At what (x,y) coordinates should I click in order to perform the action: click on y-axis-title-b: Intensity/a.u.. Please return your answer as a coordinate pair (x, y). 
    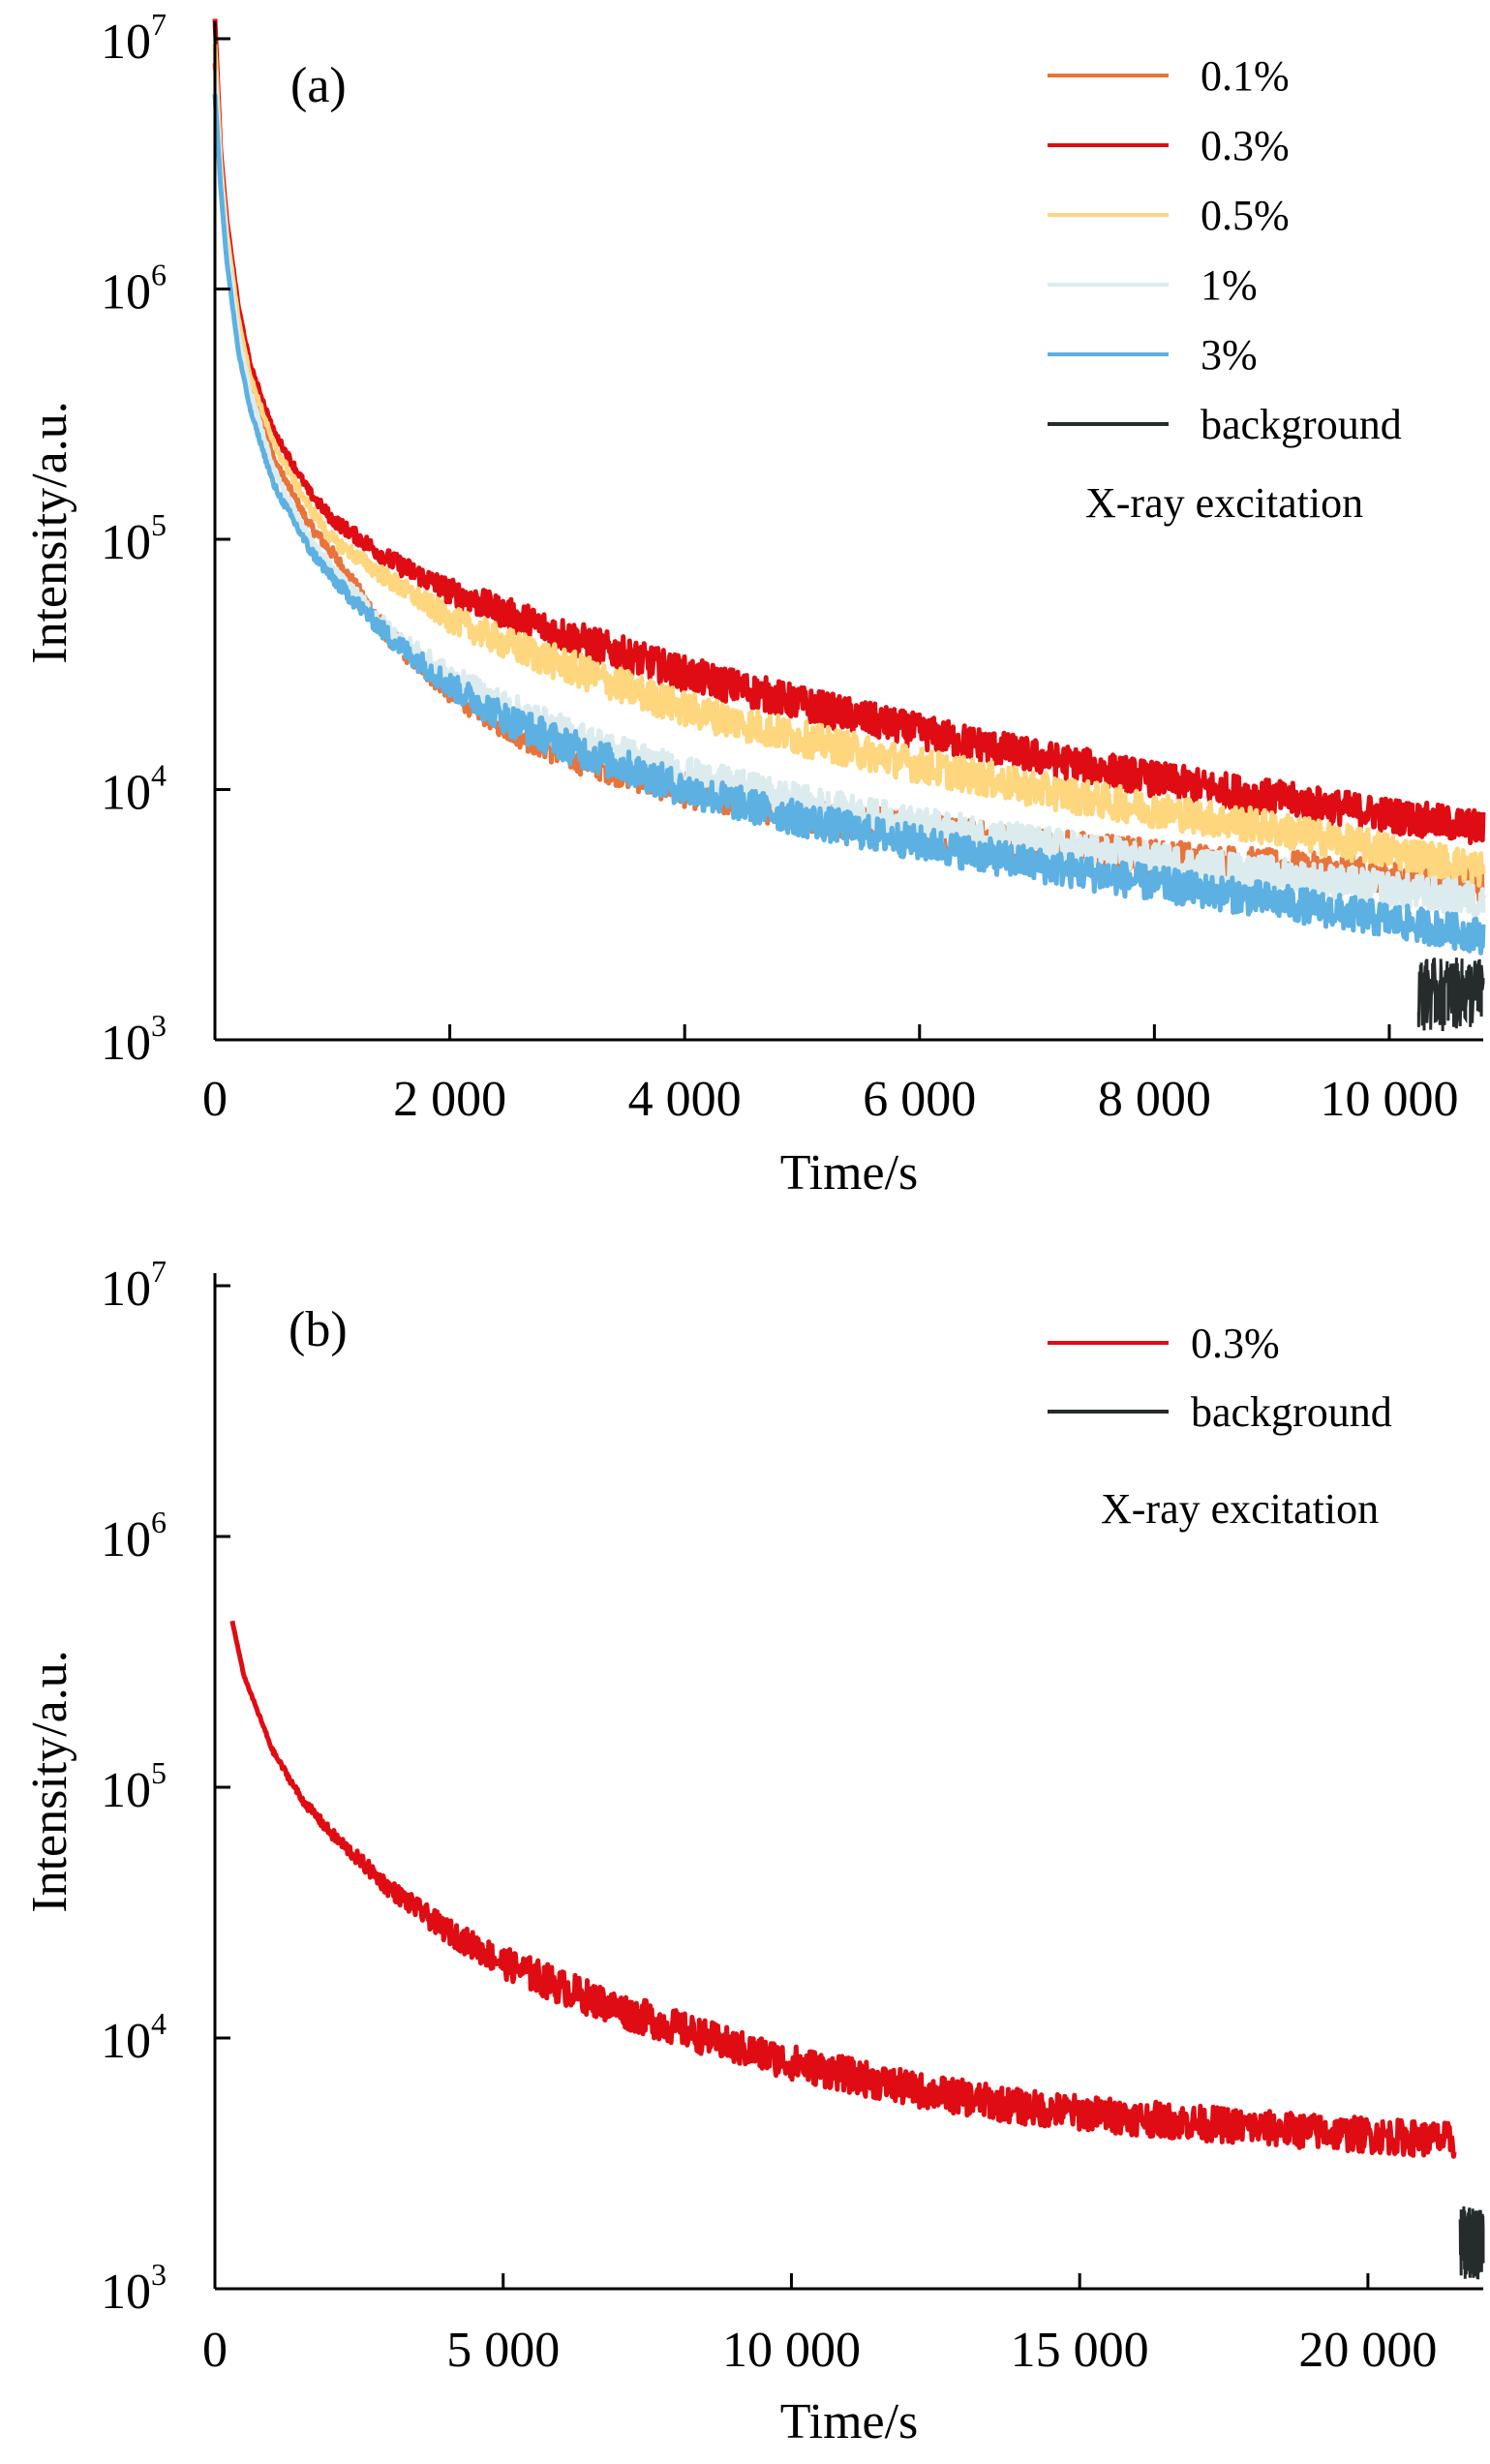
    Looking at the image, I should click on (49, 1781).